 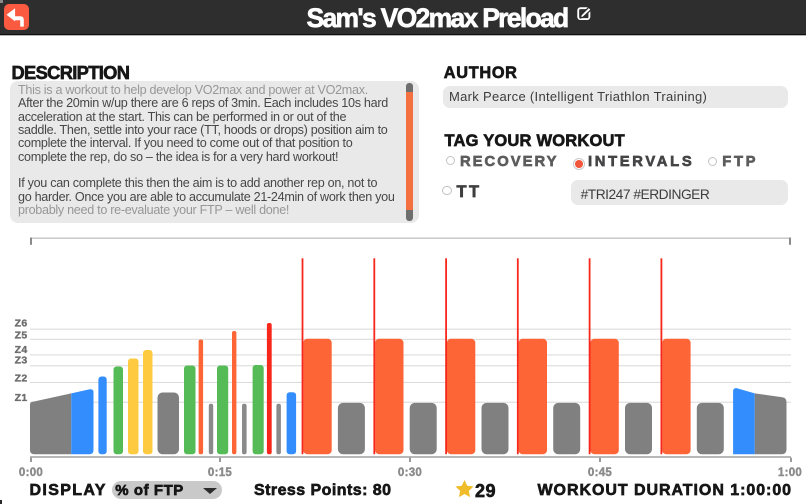 What do you see at coordinates (21, 336) in the screenshot?
I see `svg-text: Z5` at bounding box center [21, 336].